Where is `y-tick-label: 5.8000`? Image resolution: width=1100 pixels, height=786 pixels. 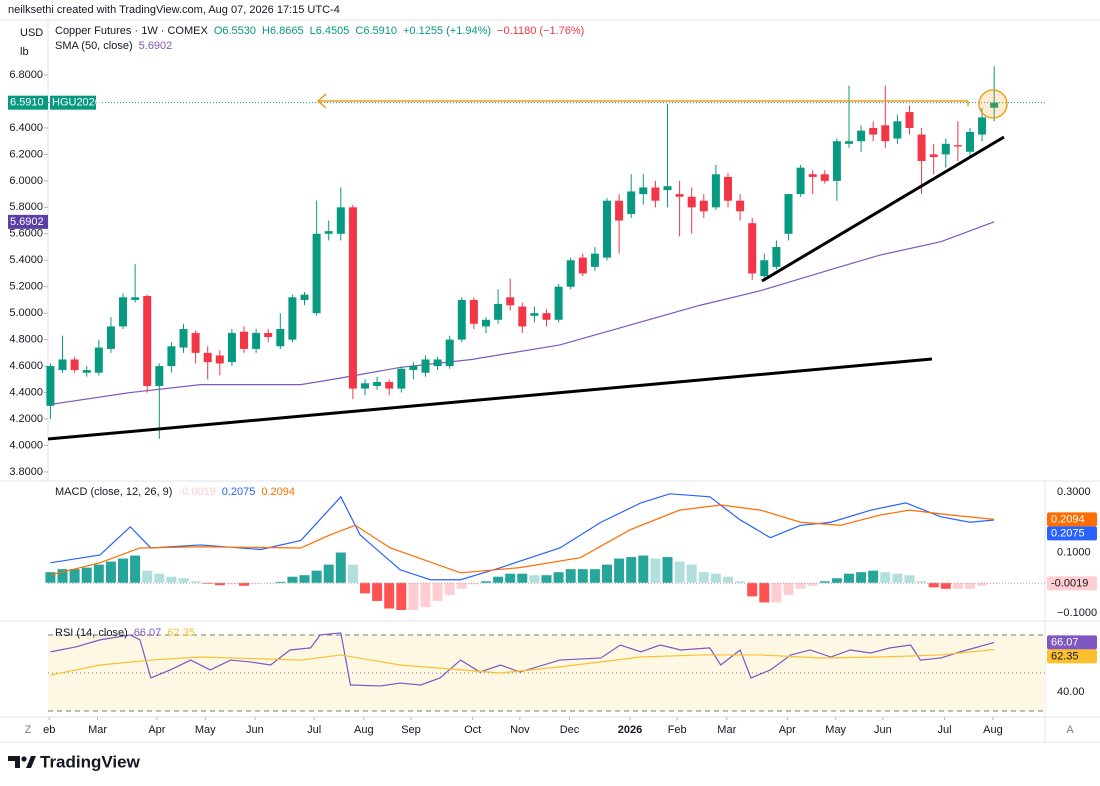 y-tick-label: 5.8000 is located at coordinates (26, 207).